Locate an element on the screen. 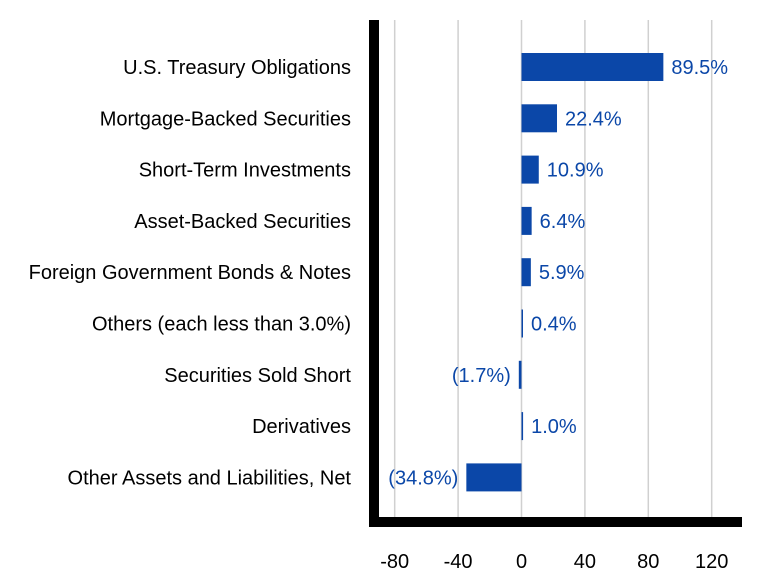 The height and width of the screenshot is (588, 780). data-label: 1.0% is located at coordinates (554, 427).